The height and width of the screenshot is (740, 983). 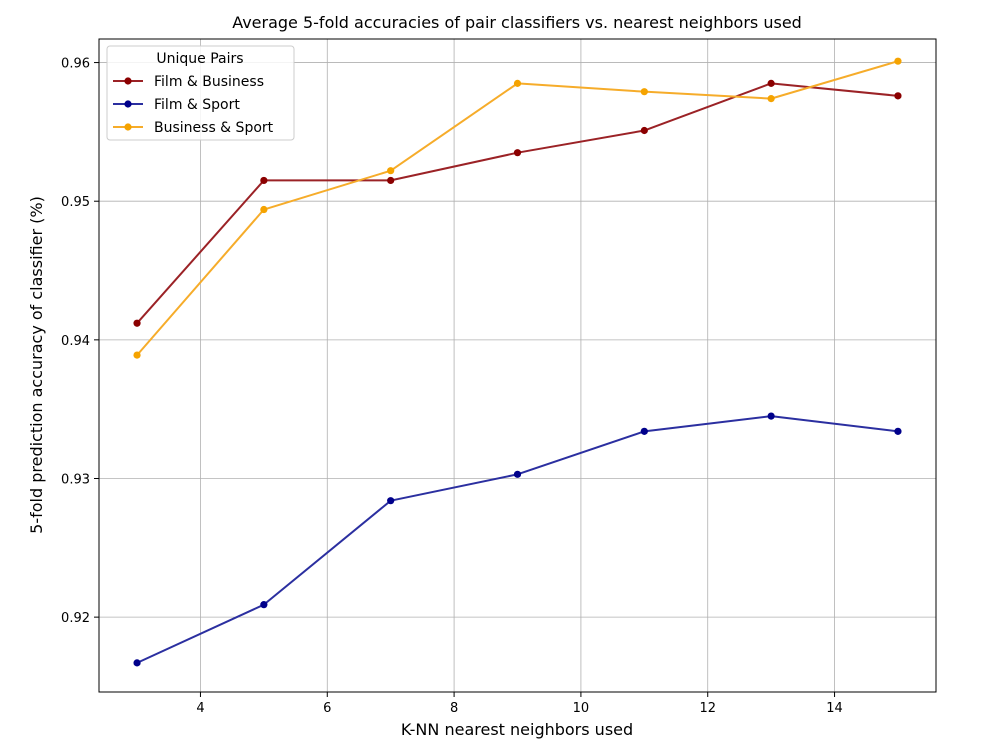 I want to click on legend-entry-label: Film & Sport, so click(x=197, y=105).